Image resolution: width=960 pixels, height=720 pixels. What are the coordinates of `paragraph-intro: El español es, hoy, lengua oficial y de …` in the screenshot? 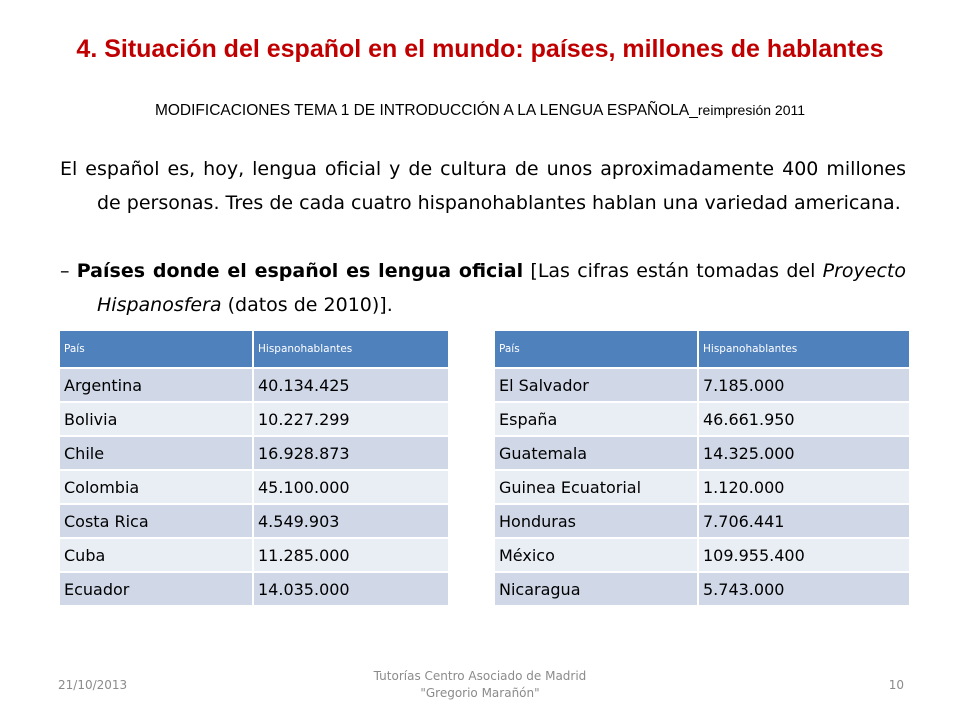 It's located at (483, 186).